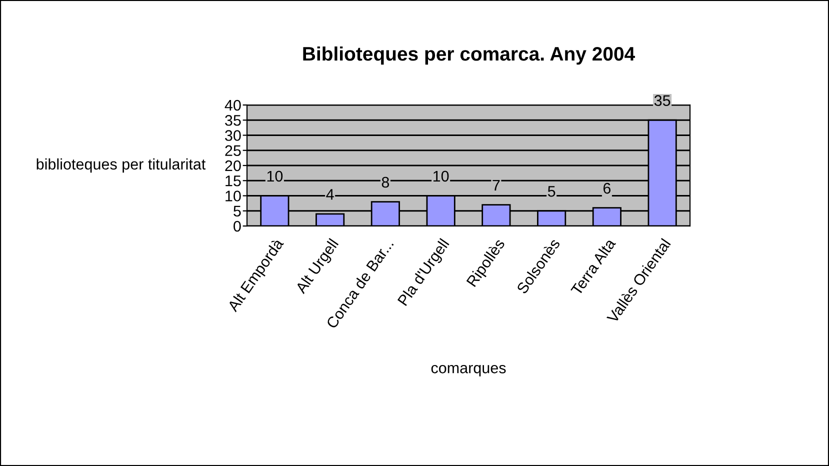  I want to click on data-label: 5, so click(552, 191).